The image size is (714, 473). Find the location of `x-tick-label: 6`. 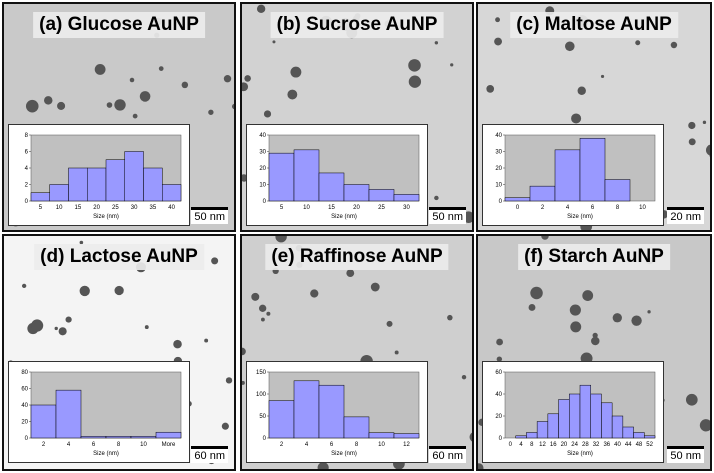

x-tick-label: 6 is located at coordinates (593, 208).